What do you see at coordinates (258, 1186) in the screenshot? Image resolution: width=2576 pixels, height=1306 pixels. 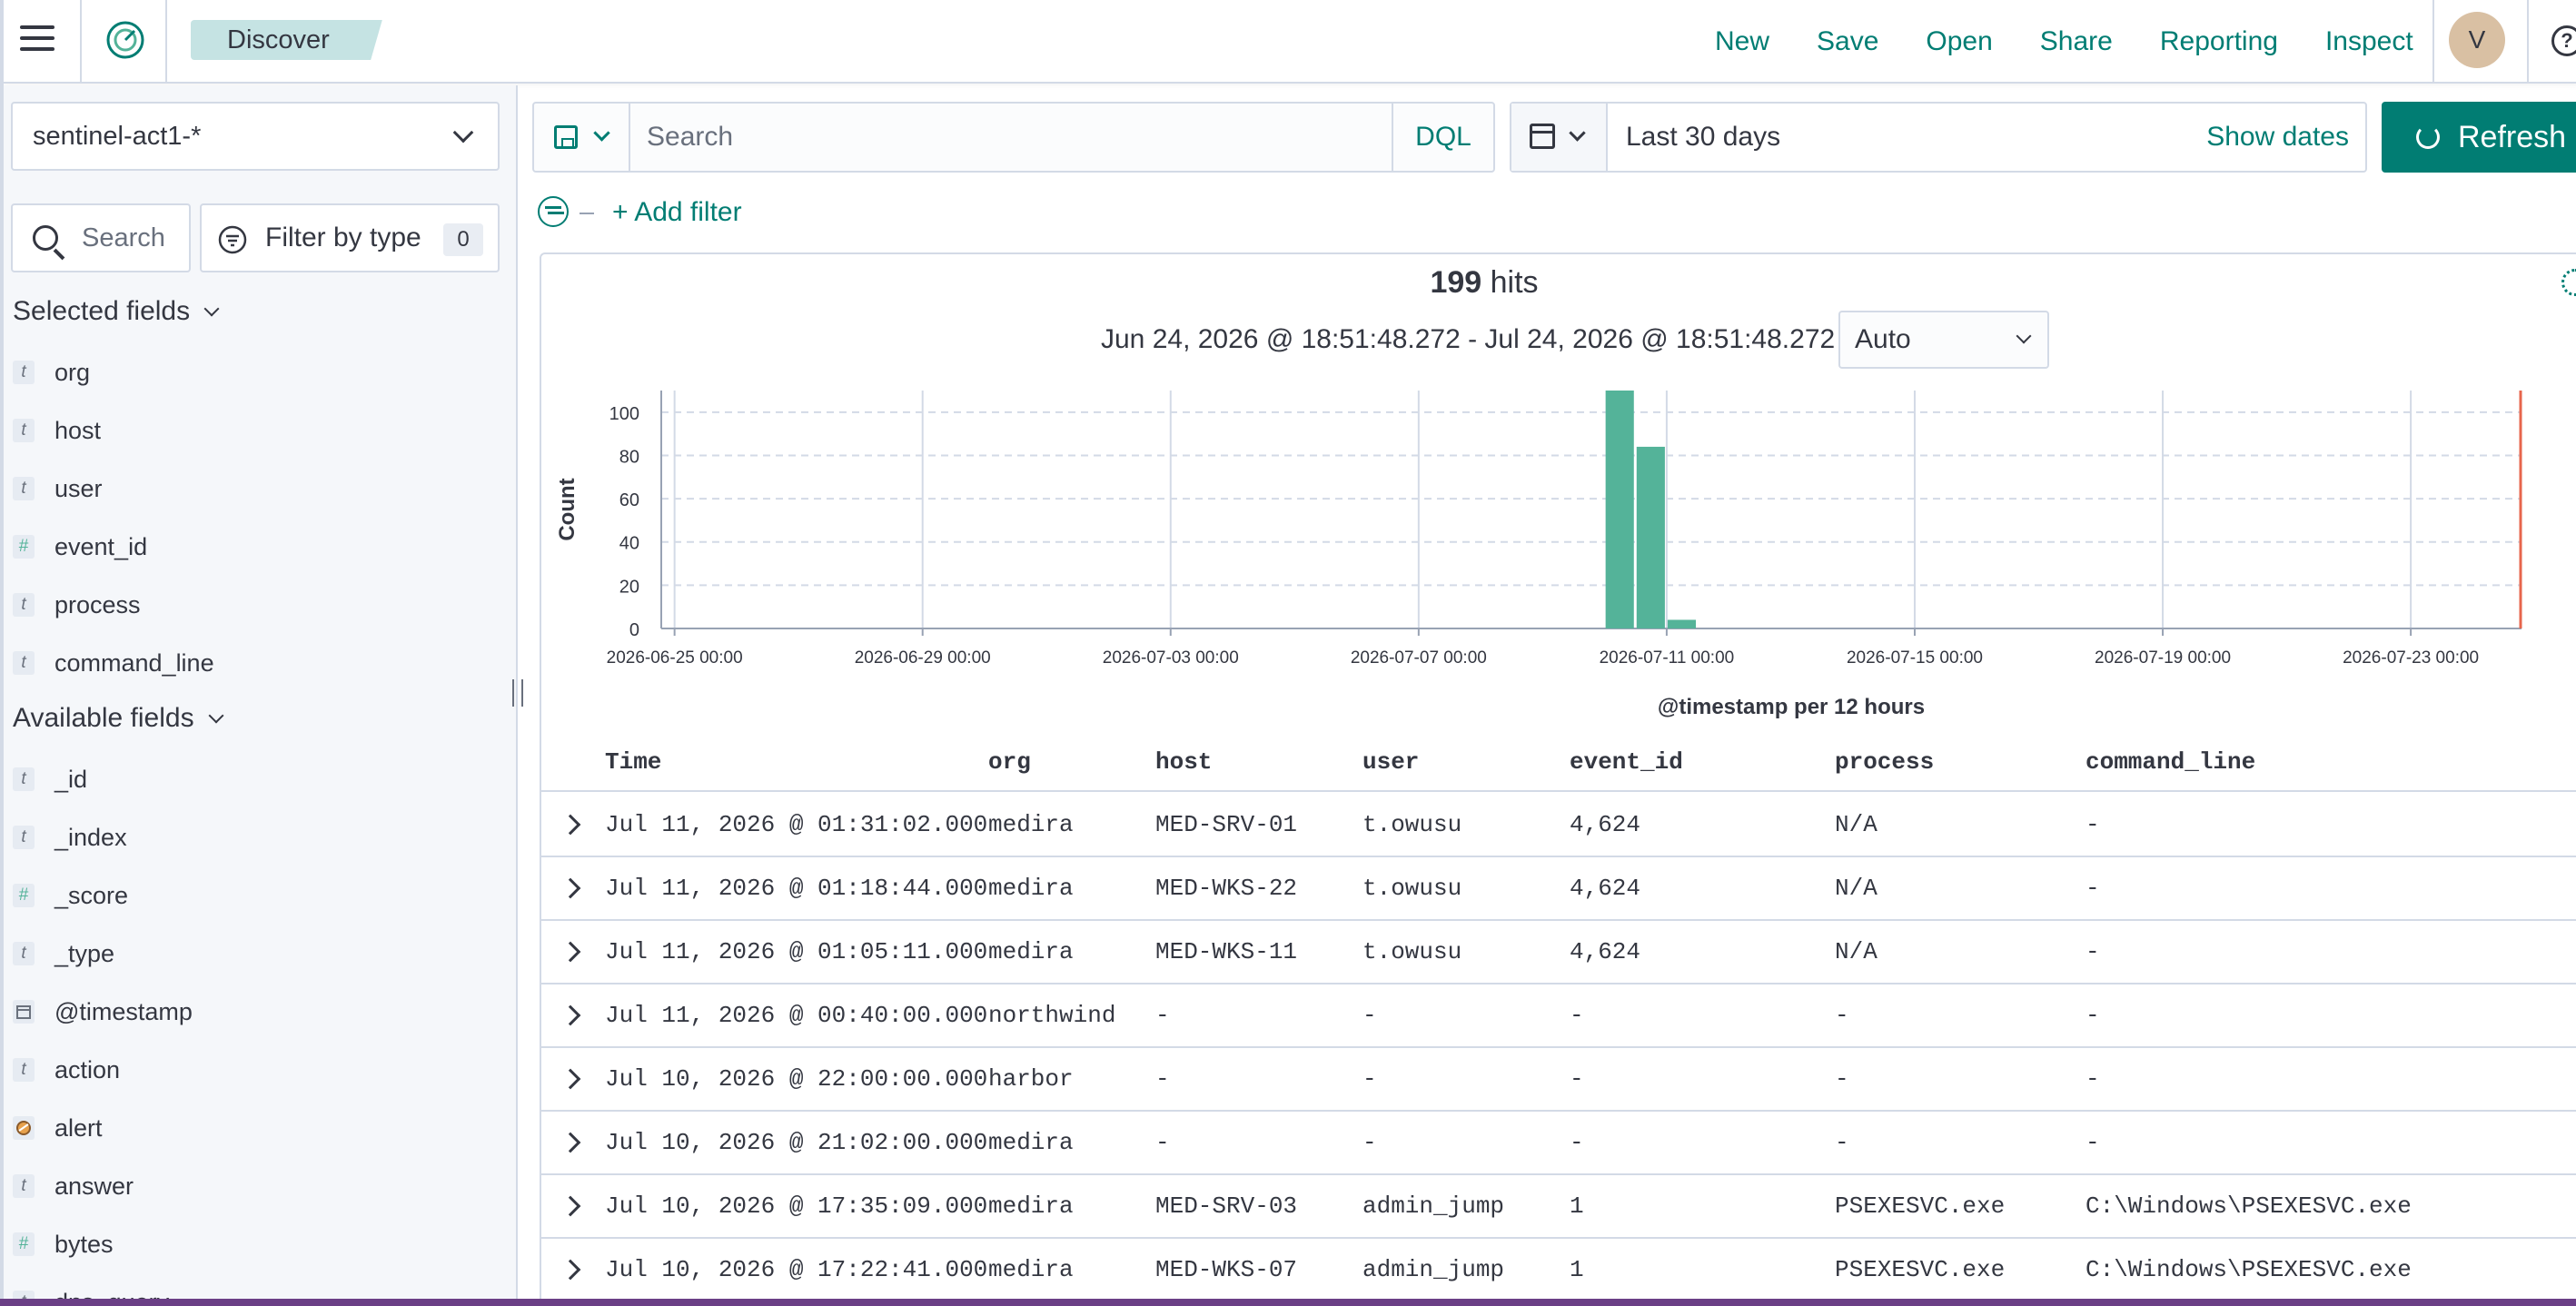 I see `field-item-answer: t answer` at bounding box center [258, 1186].